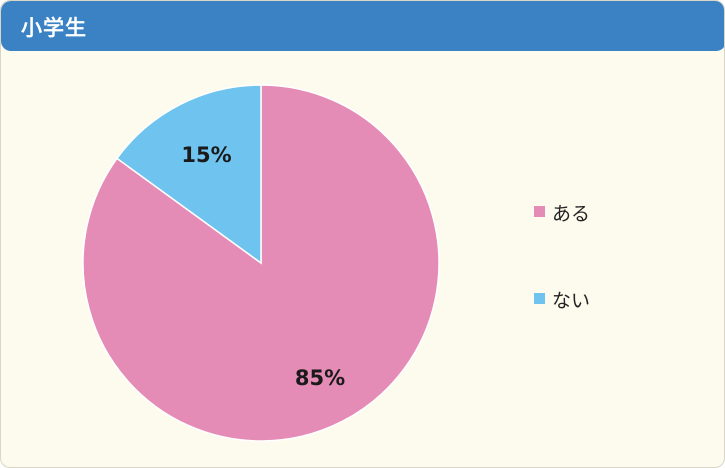  What do you see at coordinates (539, 298) in the screenshot?
I see `legend-swatch-nai` at bounding box center [539, 298].